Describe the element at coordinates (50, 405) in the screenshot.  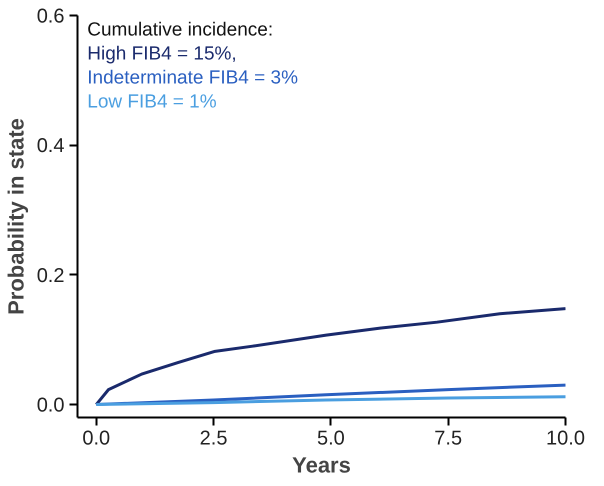
I see `y-tick-label: 0.0` at that location.